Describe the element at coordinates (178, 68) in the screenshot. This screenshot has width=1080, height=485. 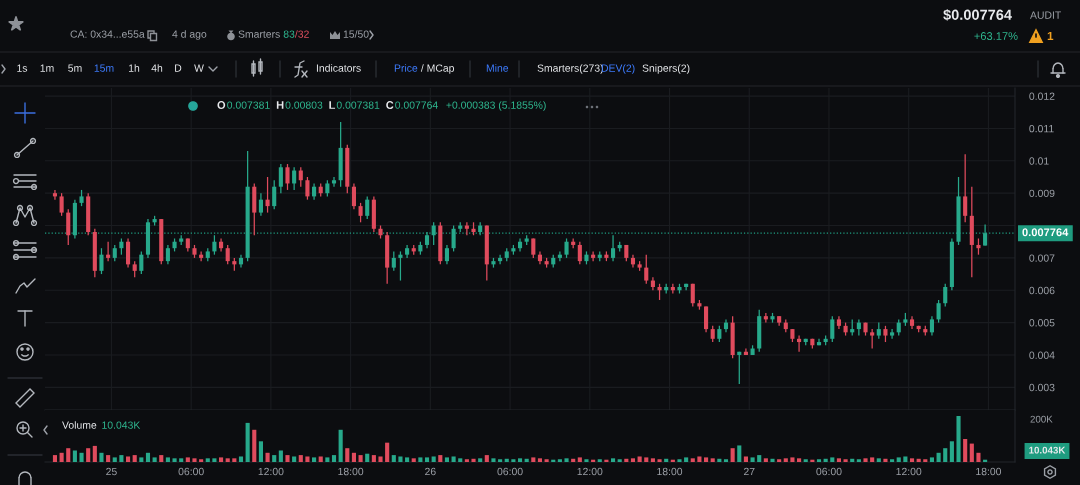
I see `text: D` at that location.